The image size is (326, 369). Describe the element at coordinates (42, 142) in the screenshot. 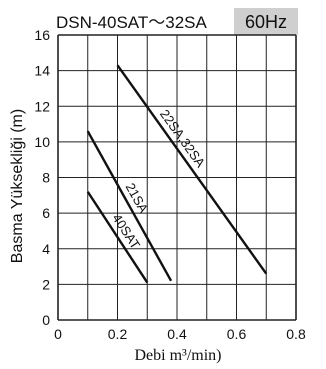

I see `y-tick-label: 10` at that location.